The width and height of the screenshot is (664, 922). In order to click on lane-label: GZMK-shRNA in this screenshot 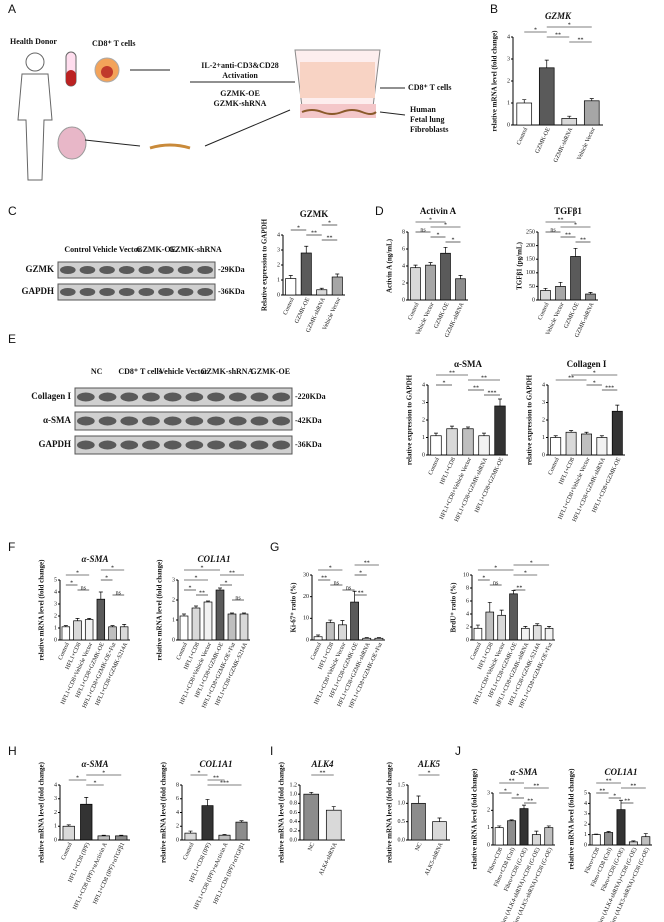, I will do `click(226, 371)`.